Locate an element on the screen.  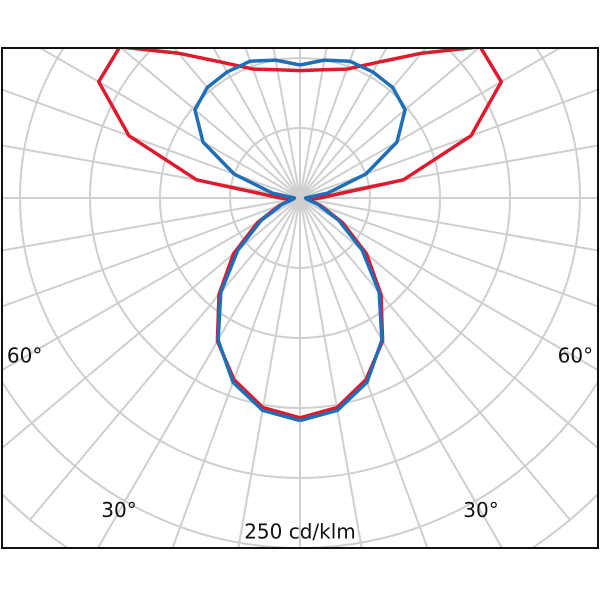
radial-scale-label: 250 cd/klm is located at coordinates (300, 532).